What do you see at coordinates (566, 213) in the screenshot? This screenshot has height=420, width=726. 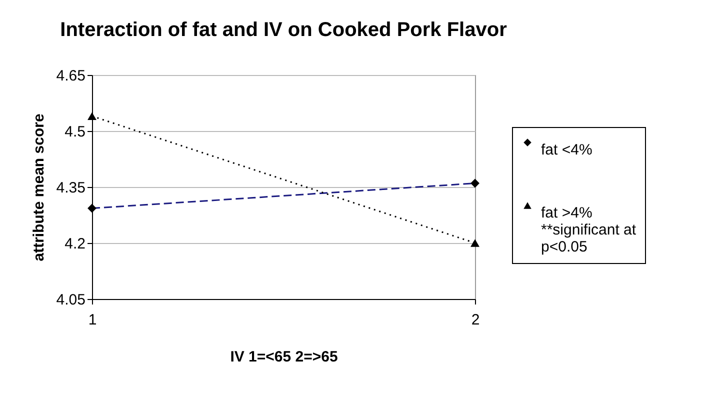 I see `legend-label: fat >4%` at bounding box center [566, 213].